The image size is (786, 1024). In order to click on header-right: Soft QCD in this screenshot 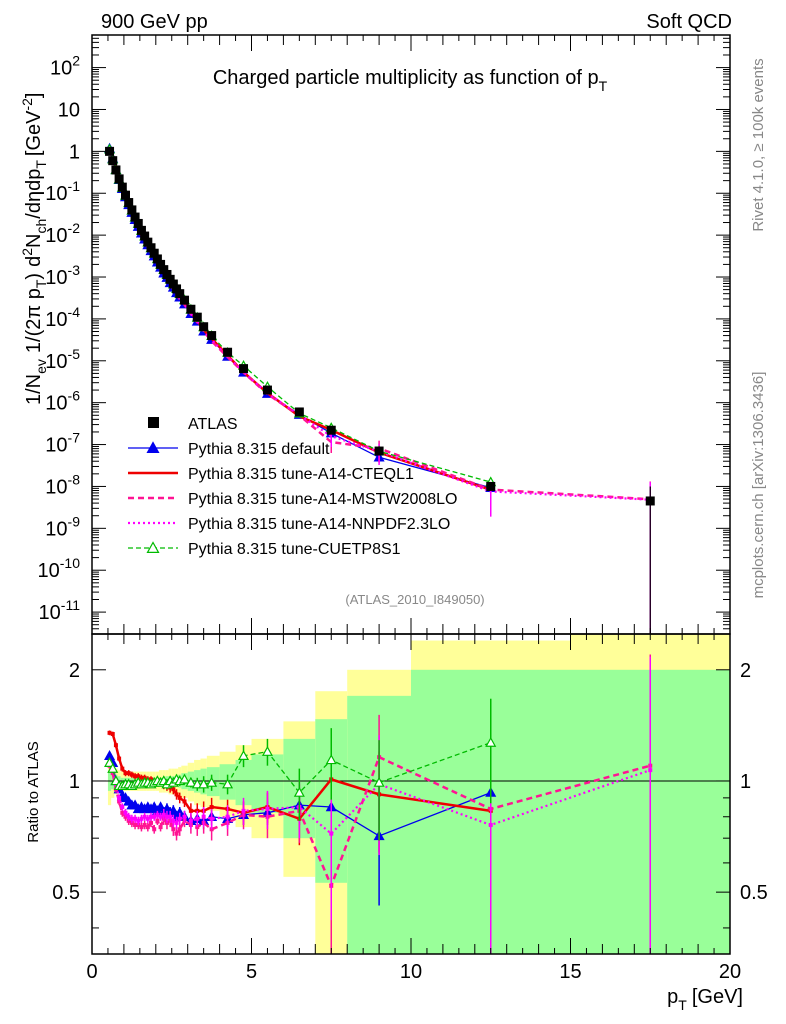, I will do `click(689, 22)`.